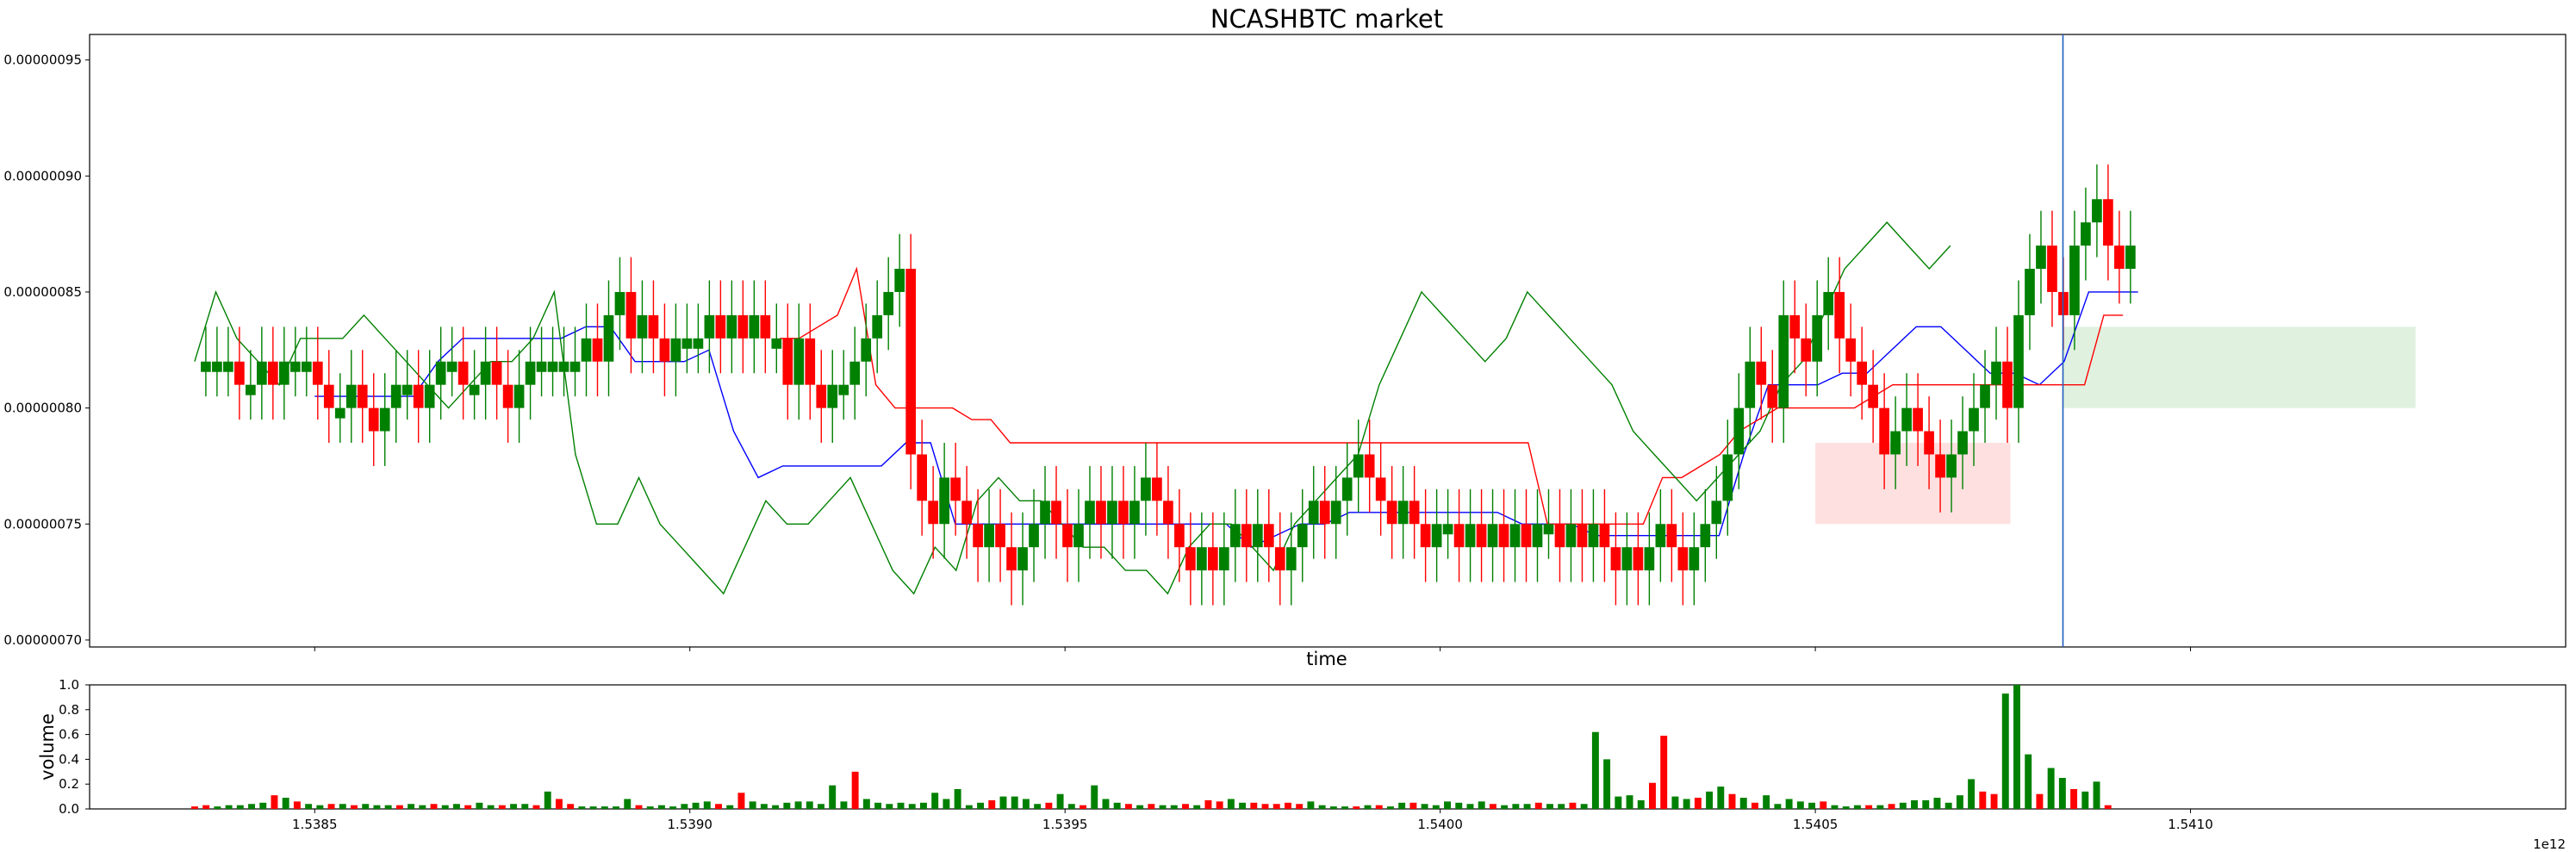 Image resolution: width=2576 pixels, height=852 pixels. I want to click on volume-bars, so click(1151, 747).